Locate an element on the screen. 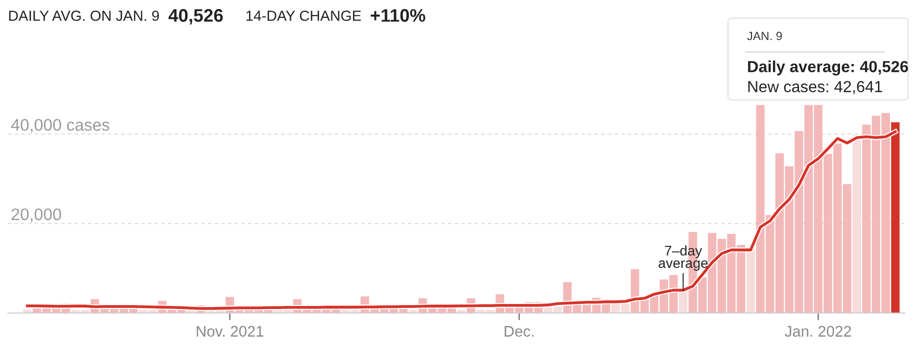 The image size is (921, 346). text: 40,526 is located at coordinates (195, 16).